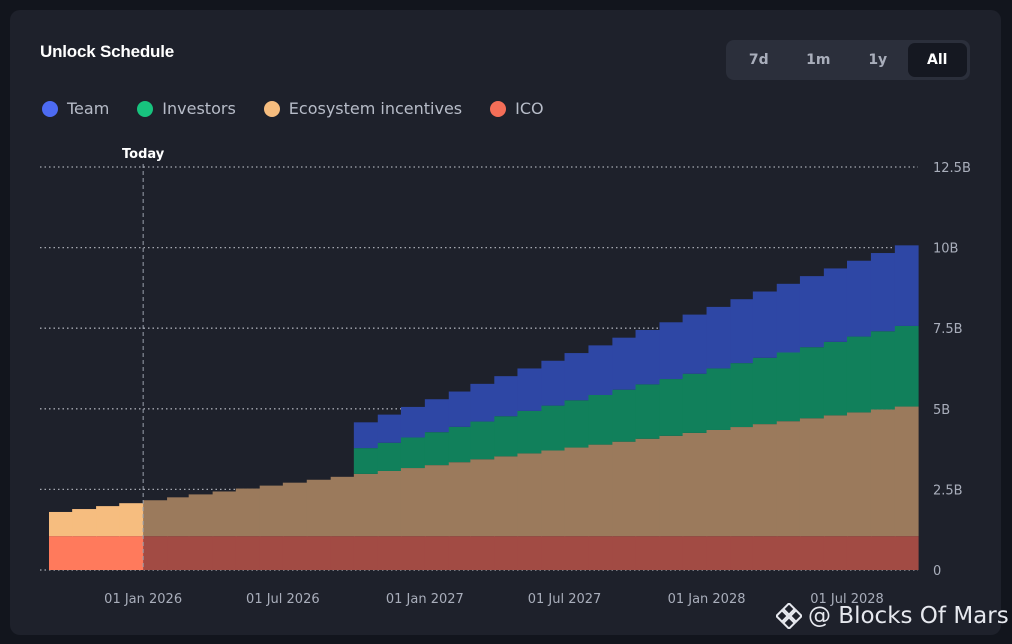 This screenshot has width=1012, height=644. What do you see at coordinates (186, 108) in the screenshot?
I see `legend-item-investors: Investors` at bounding box center [186, 108].